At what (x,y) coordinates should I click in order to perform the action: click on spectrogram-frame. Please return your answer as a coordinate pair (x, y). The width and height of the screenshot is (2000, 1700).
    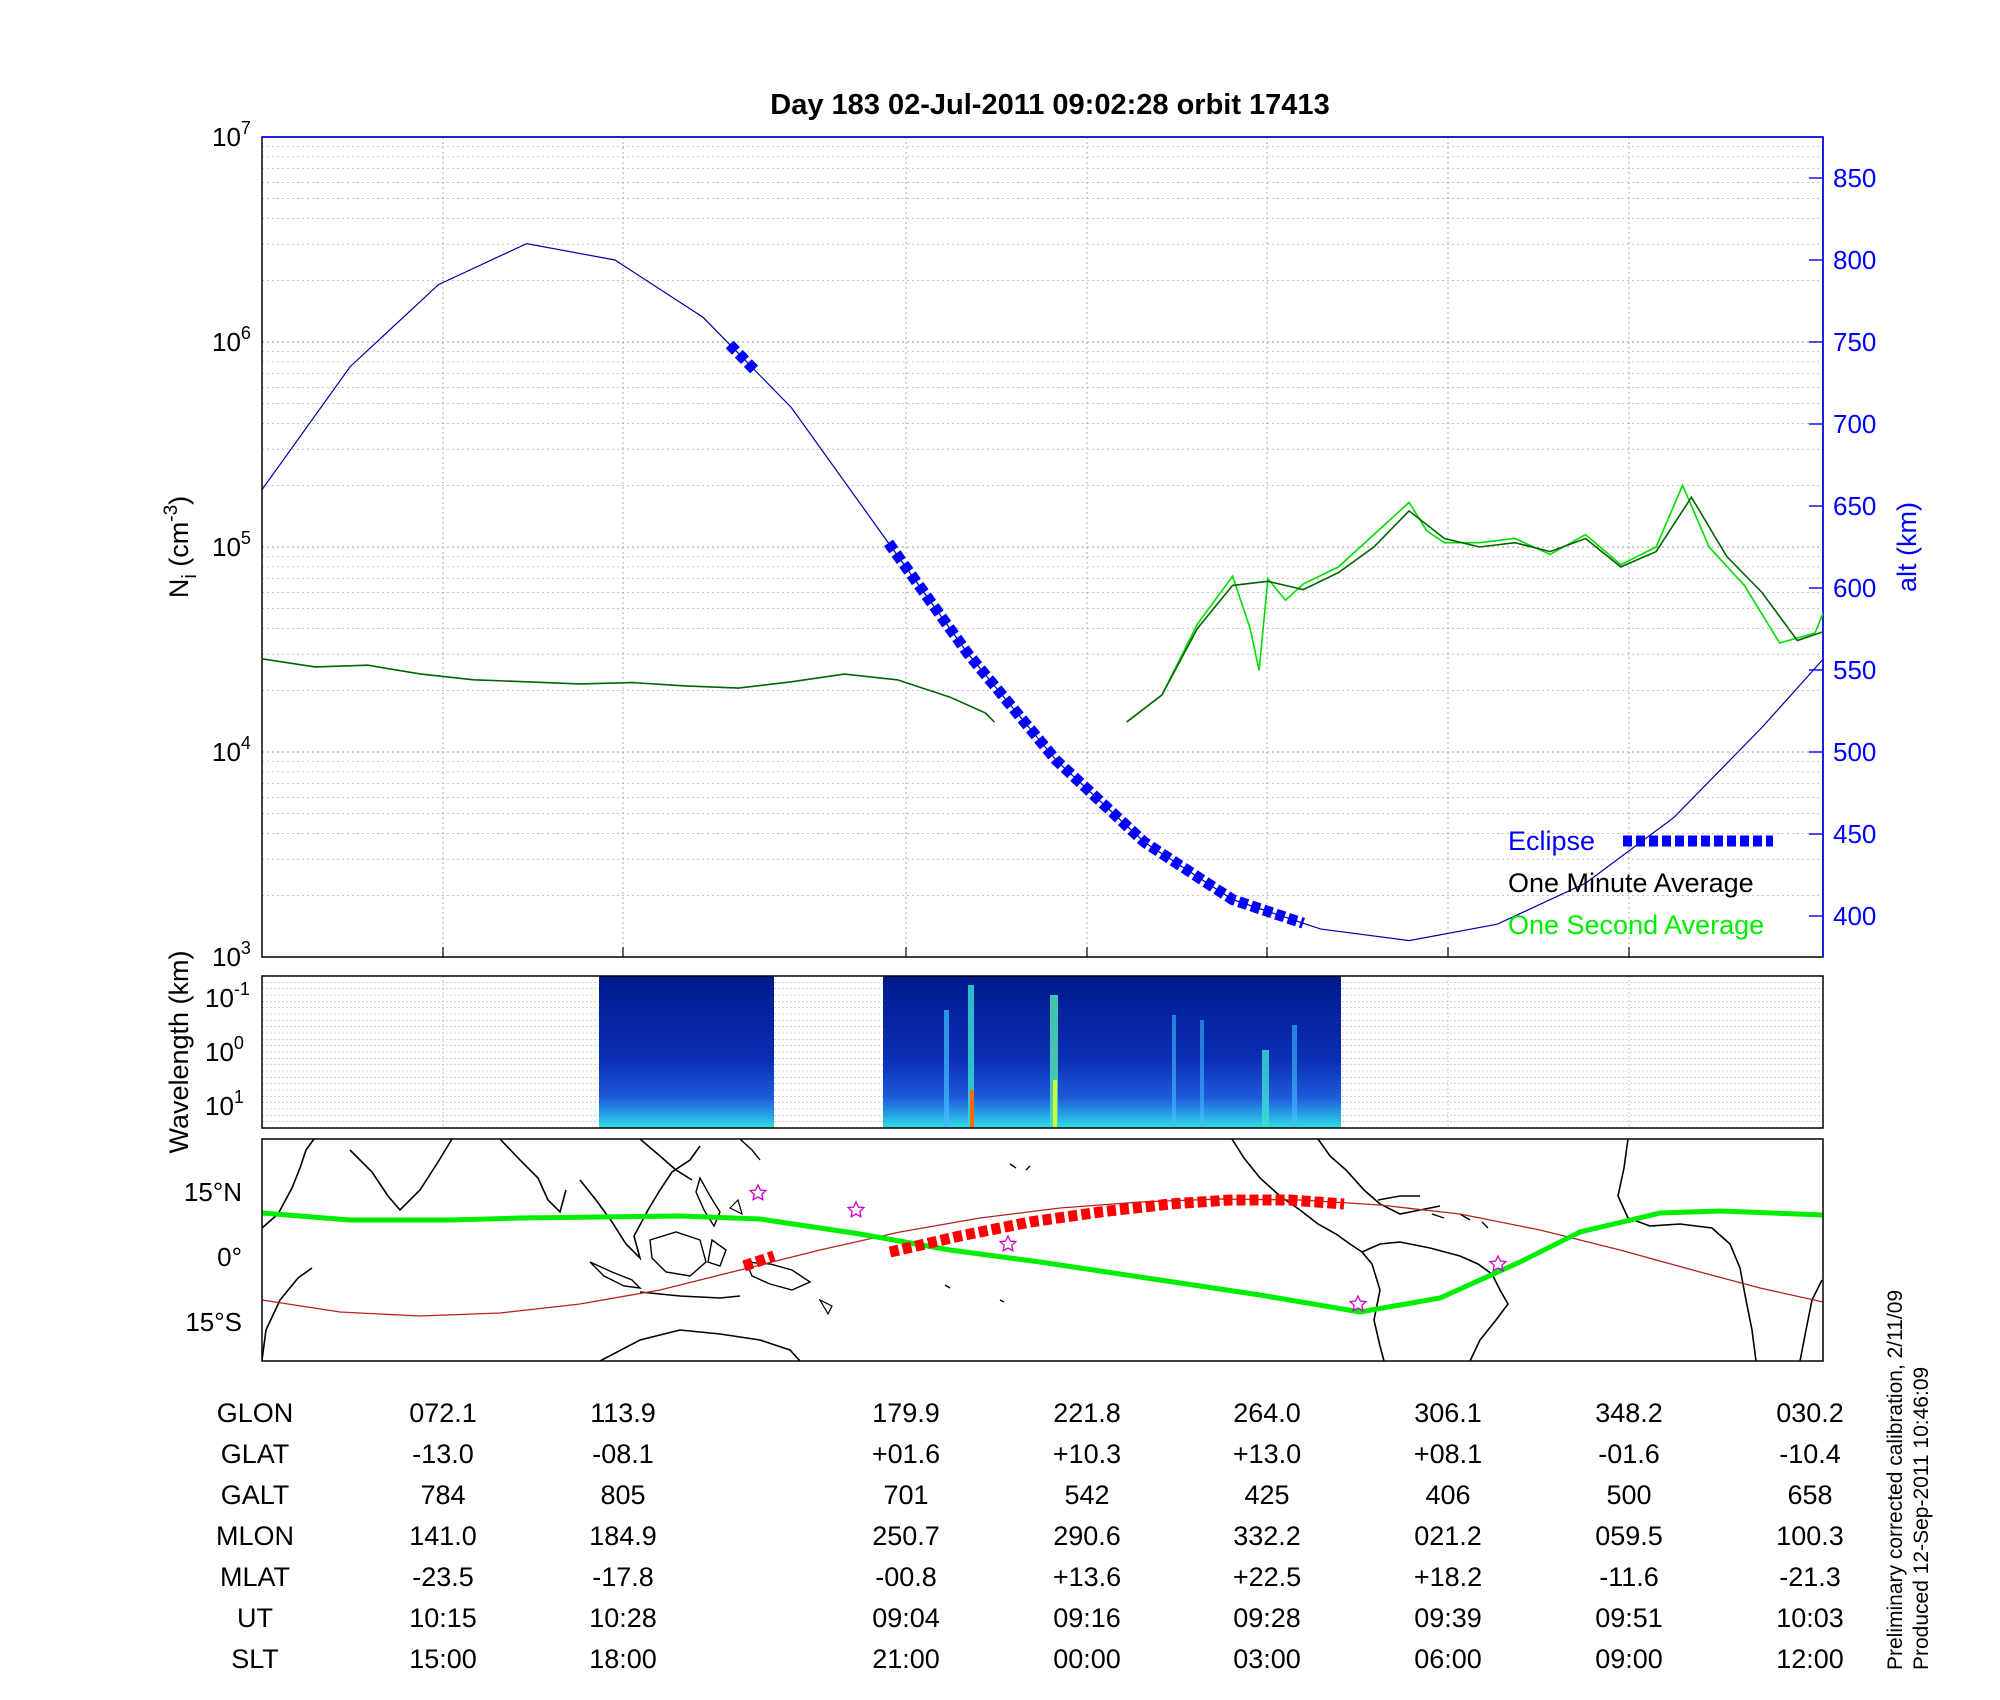
    Looking at the image, I should click on (1042, 1052).